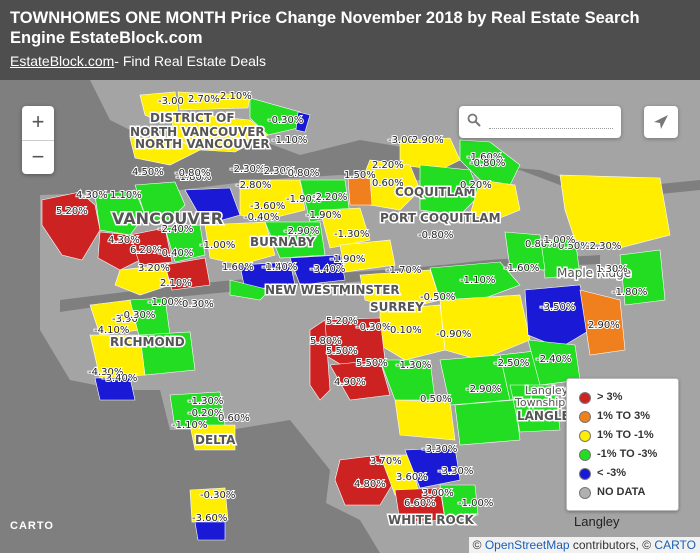  Describe the element at coordinates (192, 118) in the screenshot. I see `place-label: DISTRICT OF` at that location.